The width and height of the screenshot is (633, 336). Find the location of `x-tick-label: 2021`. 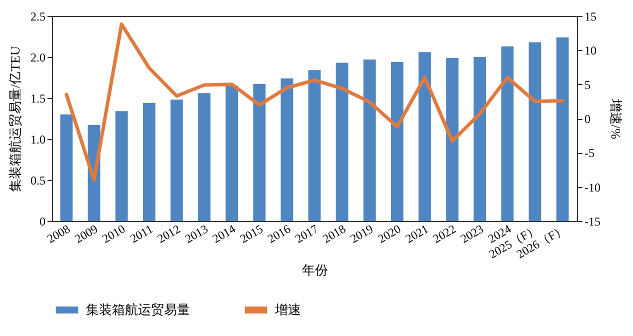

x-tick-label: 2021 is located at coordinates (416, 234).